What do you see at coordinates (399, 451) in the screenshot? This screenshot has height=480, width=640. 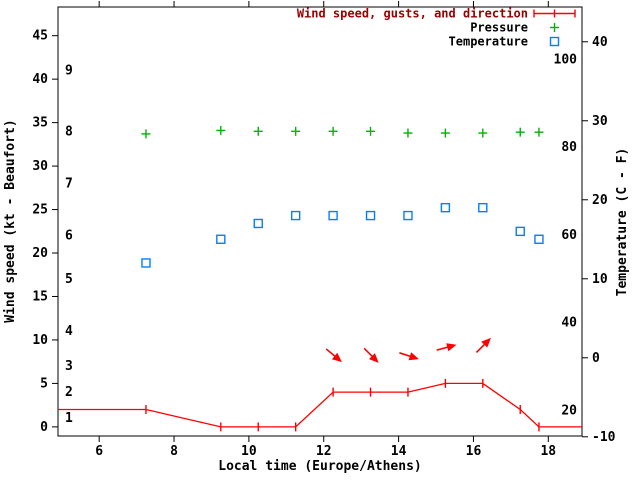 I see `x-tick-label: 14` at bounding box center [399, 451].